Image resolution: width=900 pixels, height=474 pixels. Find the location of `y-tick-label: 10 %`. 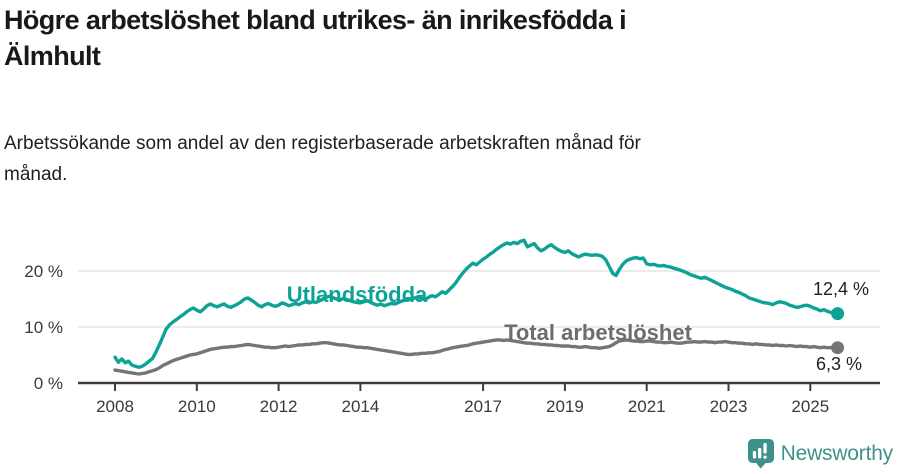

y-tick-label: 10 % is located at coordinates (43, 327).